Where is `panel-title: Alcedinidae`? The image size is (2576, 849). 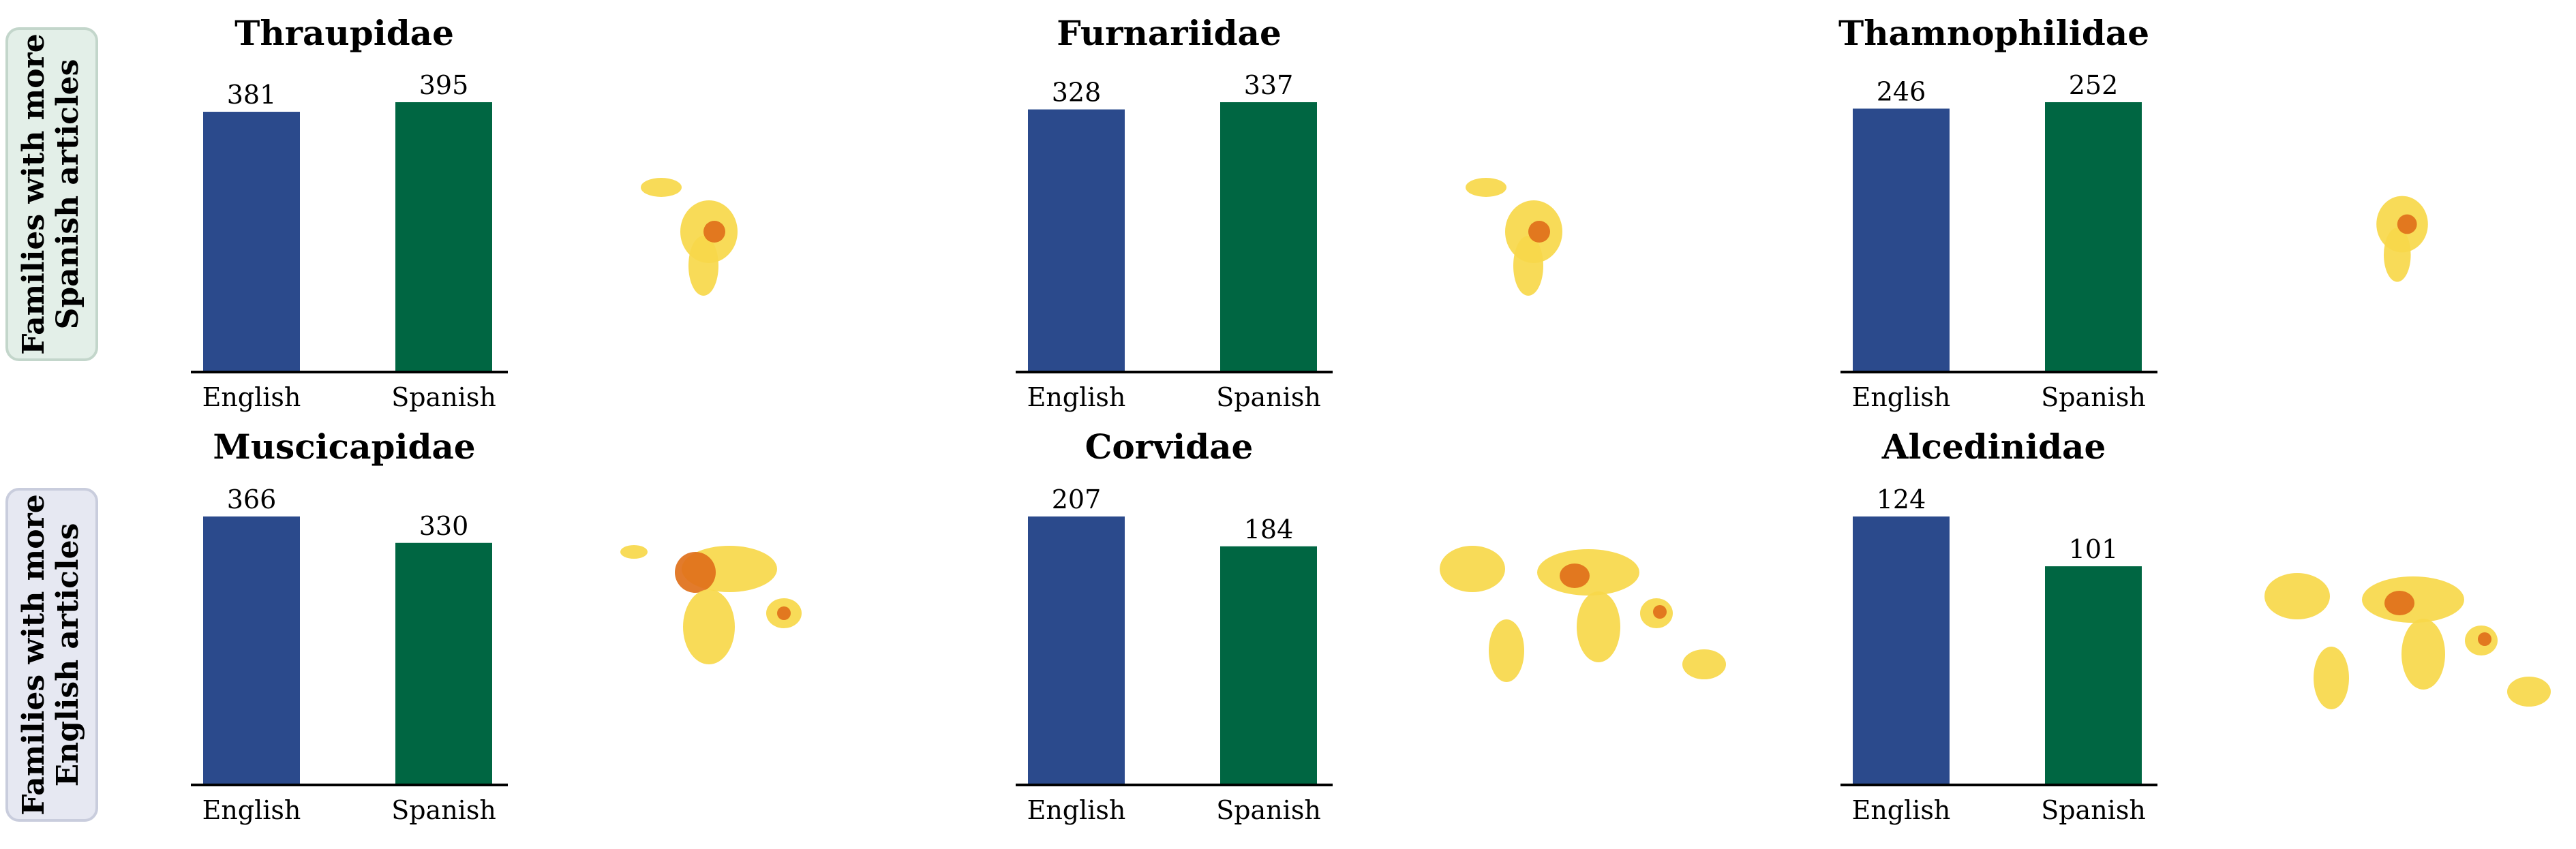
panel-title: Alcedinidae is located at coordinates (1993, 447).